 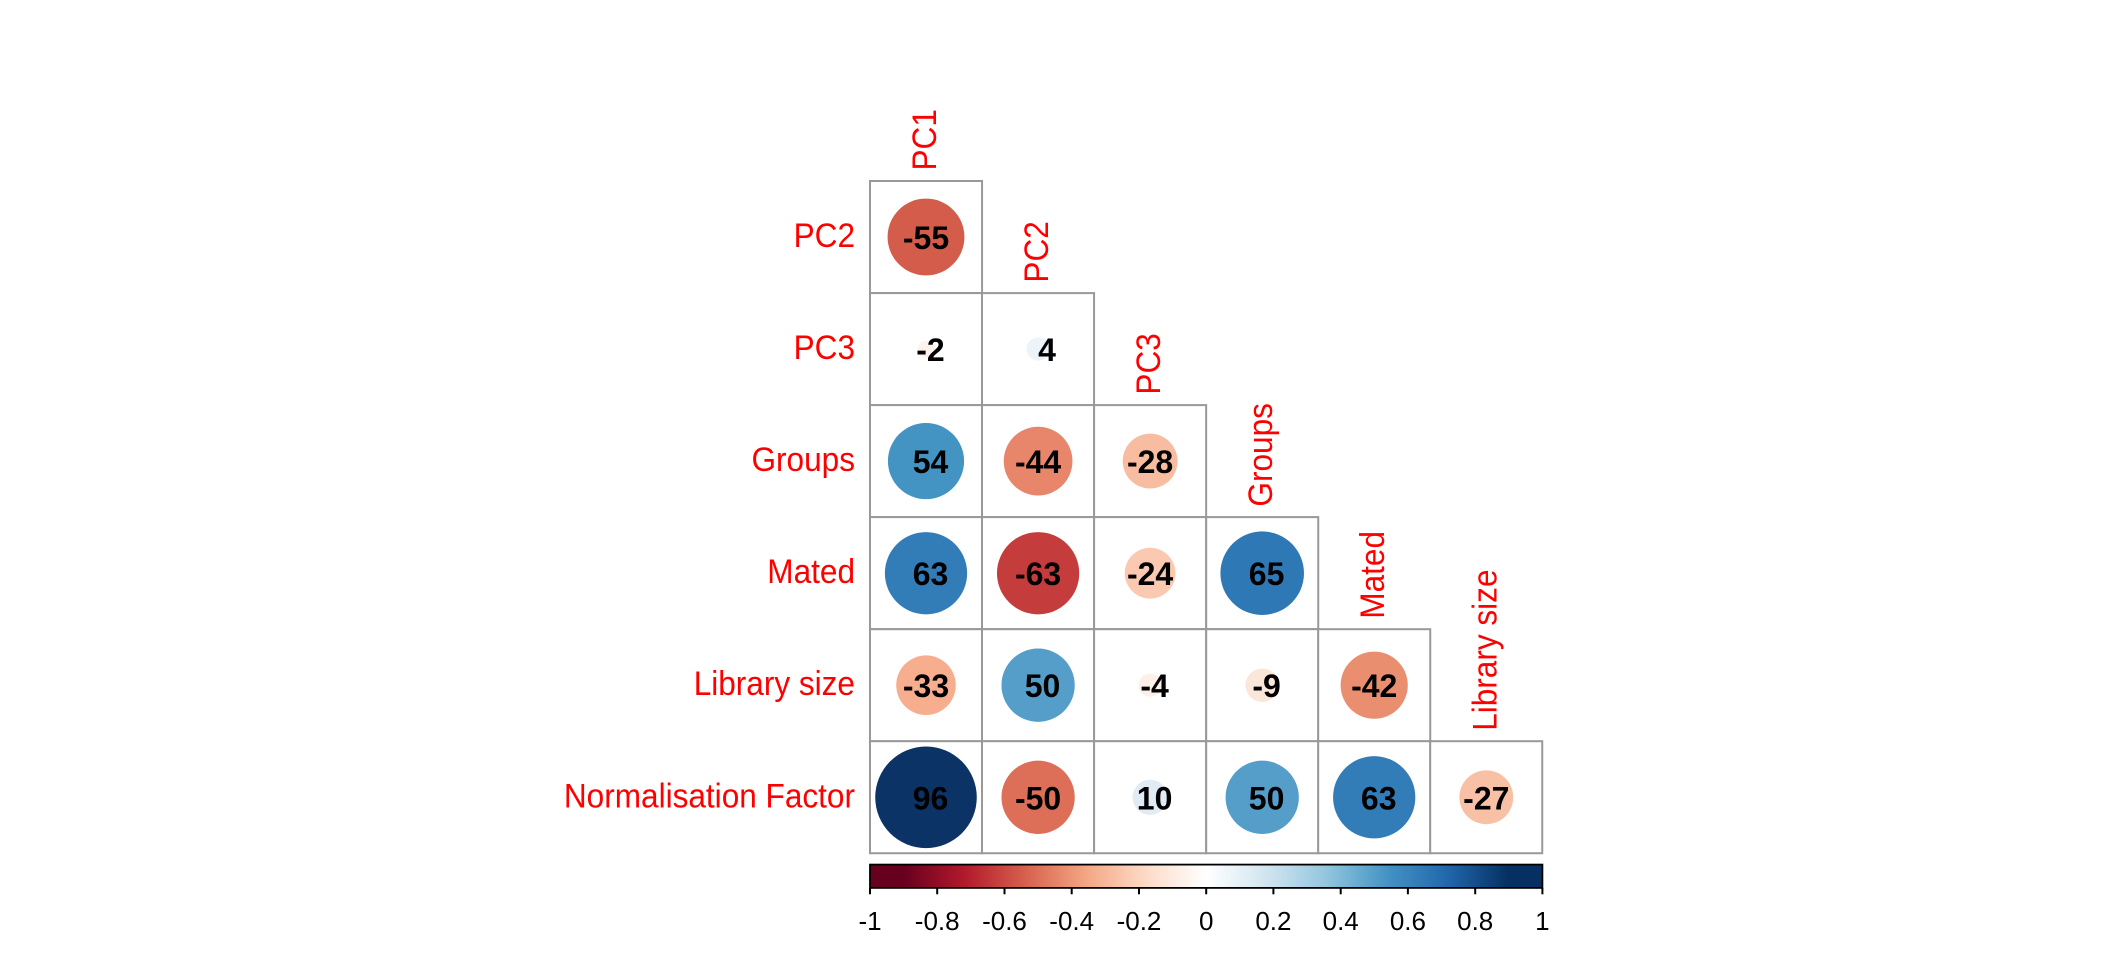 What do you see at coordinates (1408, 921) in the screenshot?
I see `svg-text: 0.6` at bounding box center [1408, 921].